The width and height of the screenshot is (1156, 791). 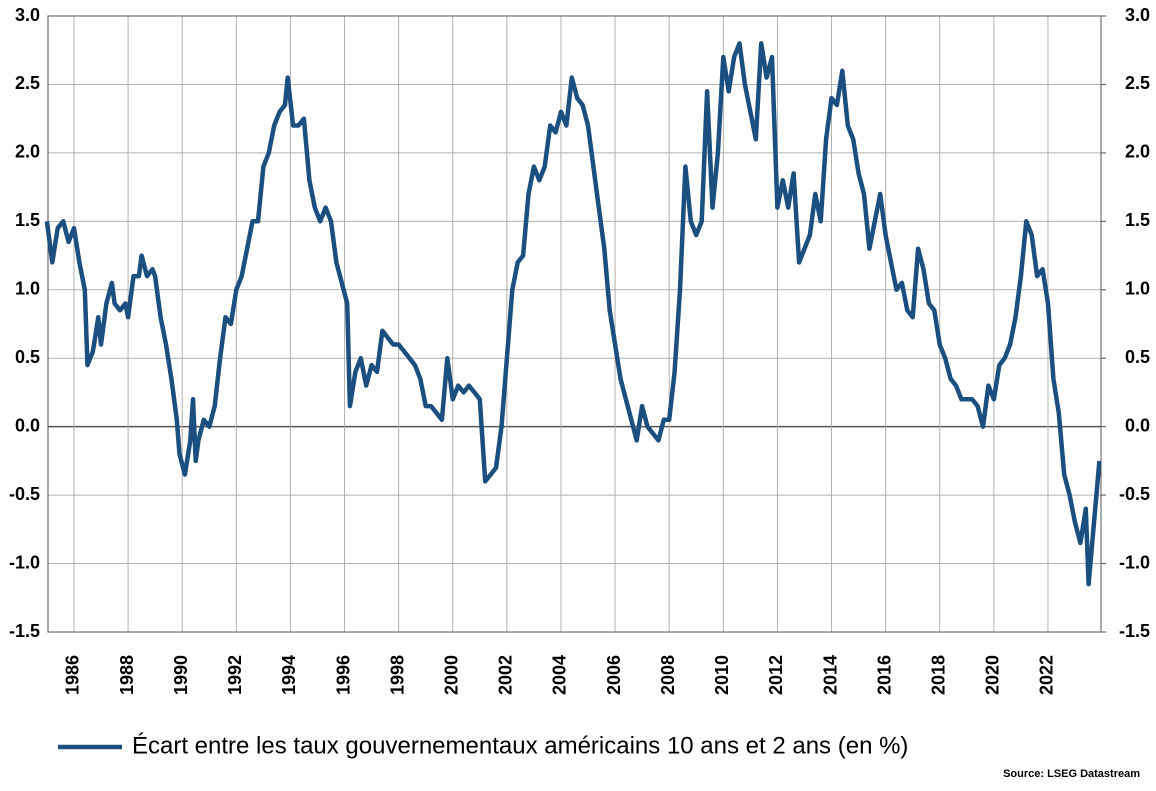 I want to click on y2-tick-label: 1.5, so click(x=1137, y=220).